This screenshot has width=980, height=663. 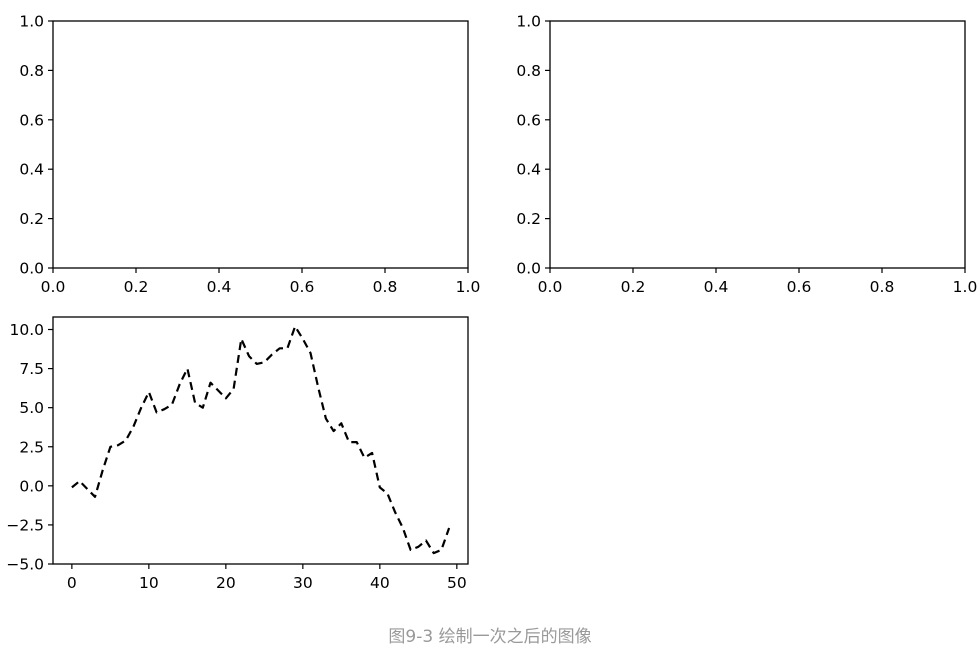 I want to click on x-tick-label: 0, so click(x=72, y=583).